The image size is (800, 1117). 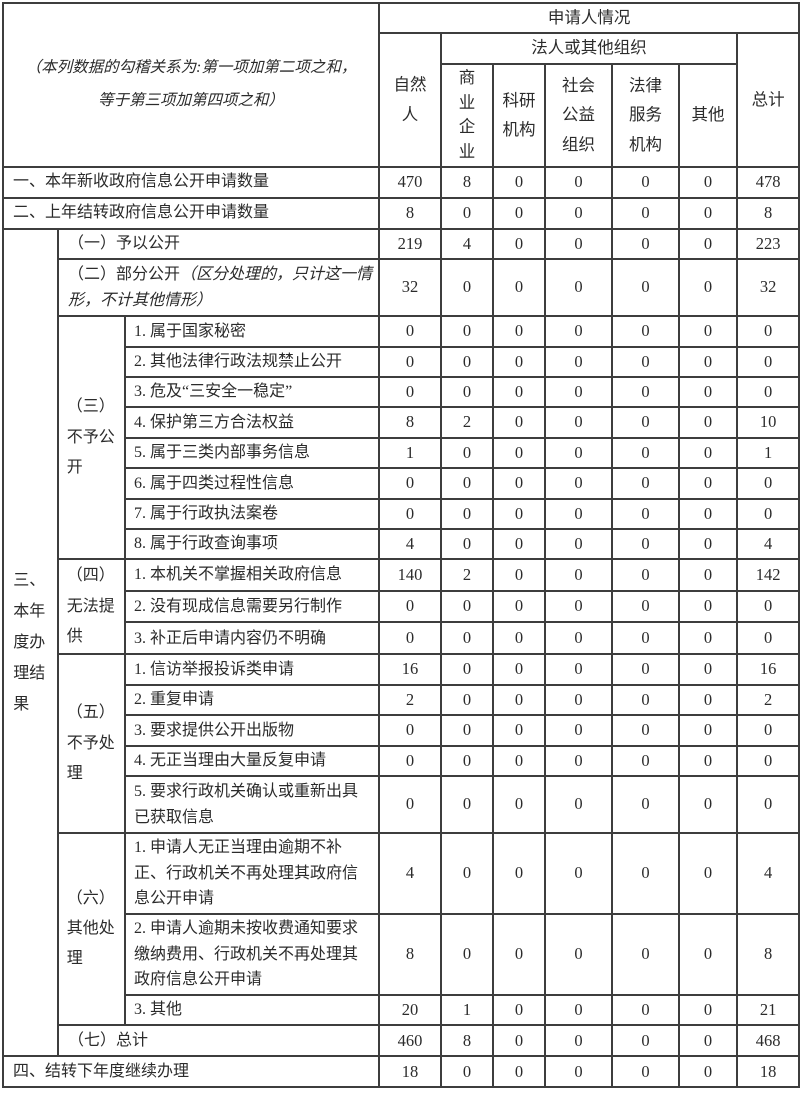 What do you see at coordinates (401, 607) in the screenshot?
I see `table-row: （四）无法提供 1. 本机关不掌握相关政府信息 140 2 0 0 0 0 142` at bounding box center [401, 607].